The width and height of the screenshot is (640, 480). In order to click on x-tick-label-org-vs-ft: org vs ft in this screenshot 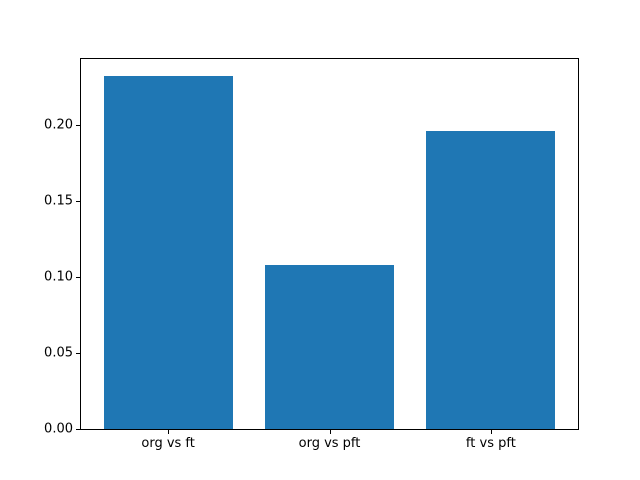, I will do `click(168, 443)`.